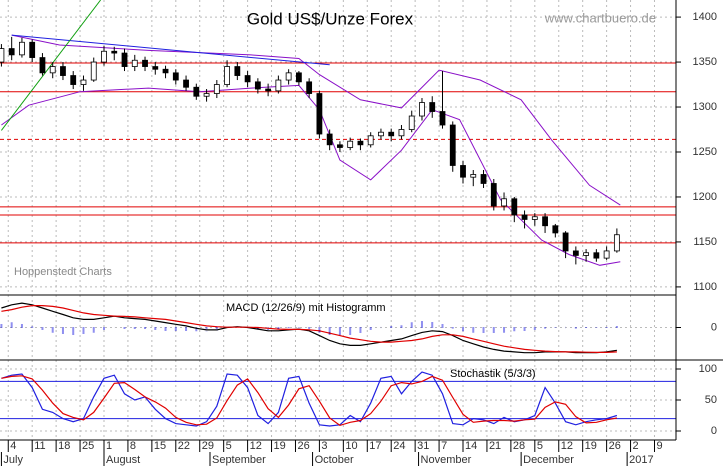 Image resolution: width=723 pixels, height=466 pixels. What do you see at coordinates (324, 446) in the screenshot?
I see `x-tick-label: 3` at bounding box center [324, 446].